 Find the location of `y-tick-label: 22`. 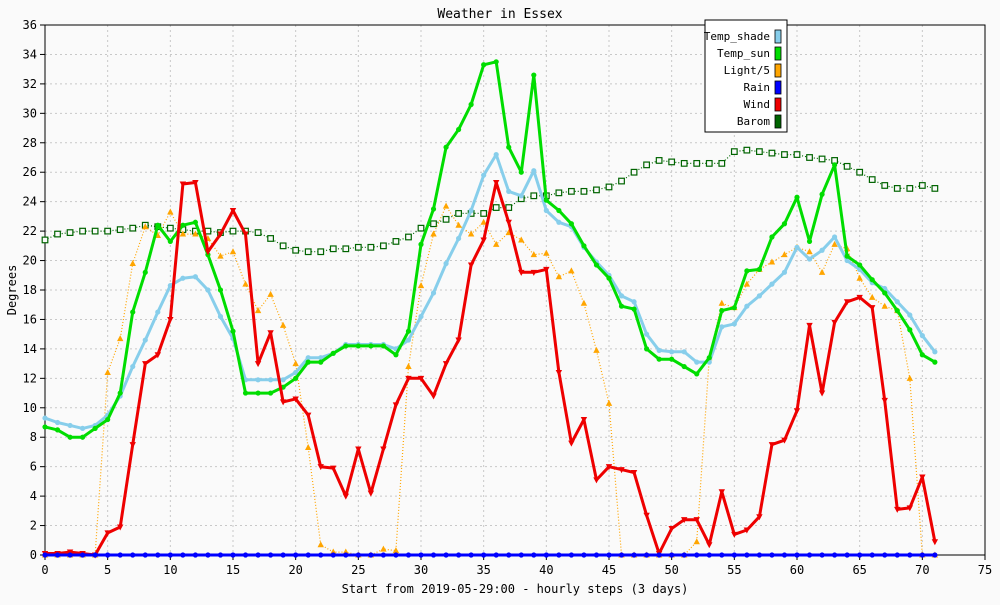

y-tick-label: 22 is located at coordinates (30, 231).